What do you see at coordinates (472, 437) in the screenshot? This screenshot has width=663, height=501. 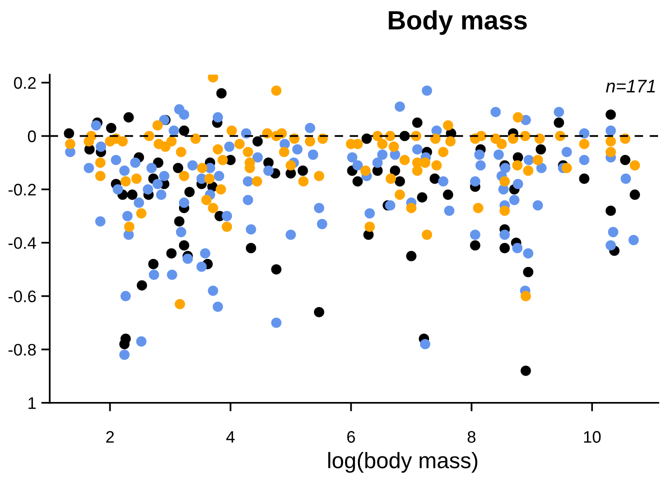 I see `x-tick-label: 8` at bounding box center [472, 437].